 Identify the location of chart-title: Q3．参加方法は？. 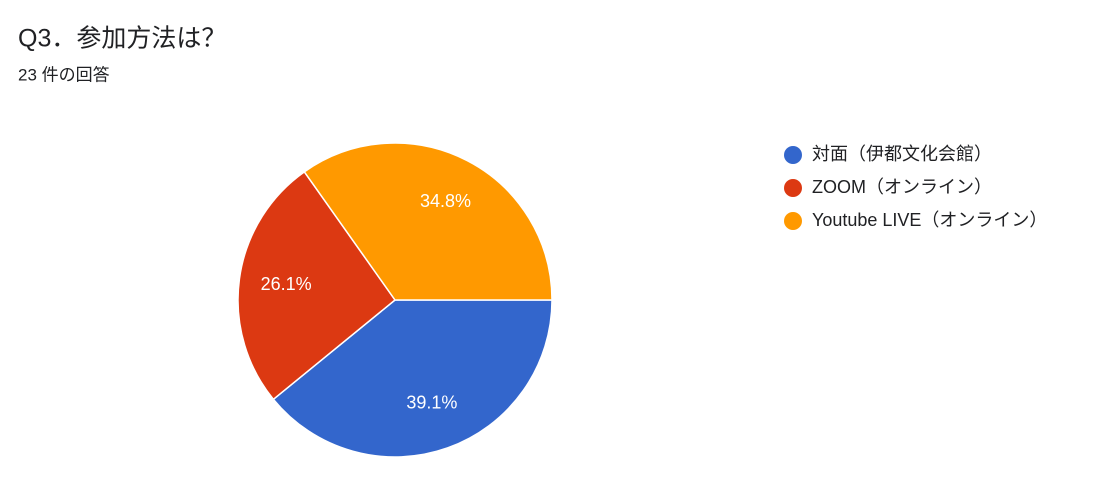
(122, 39).